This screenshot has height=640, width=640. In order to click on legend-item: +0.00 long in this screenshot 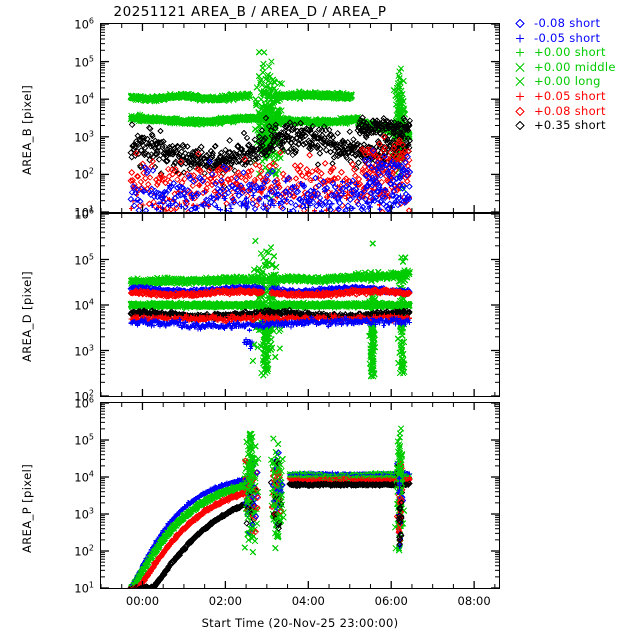, I will do `click(574, 81)`.